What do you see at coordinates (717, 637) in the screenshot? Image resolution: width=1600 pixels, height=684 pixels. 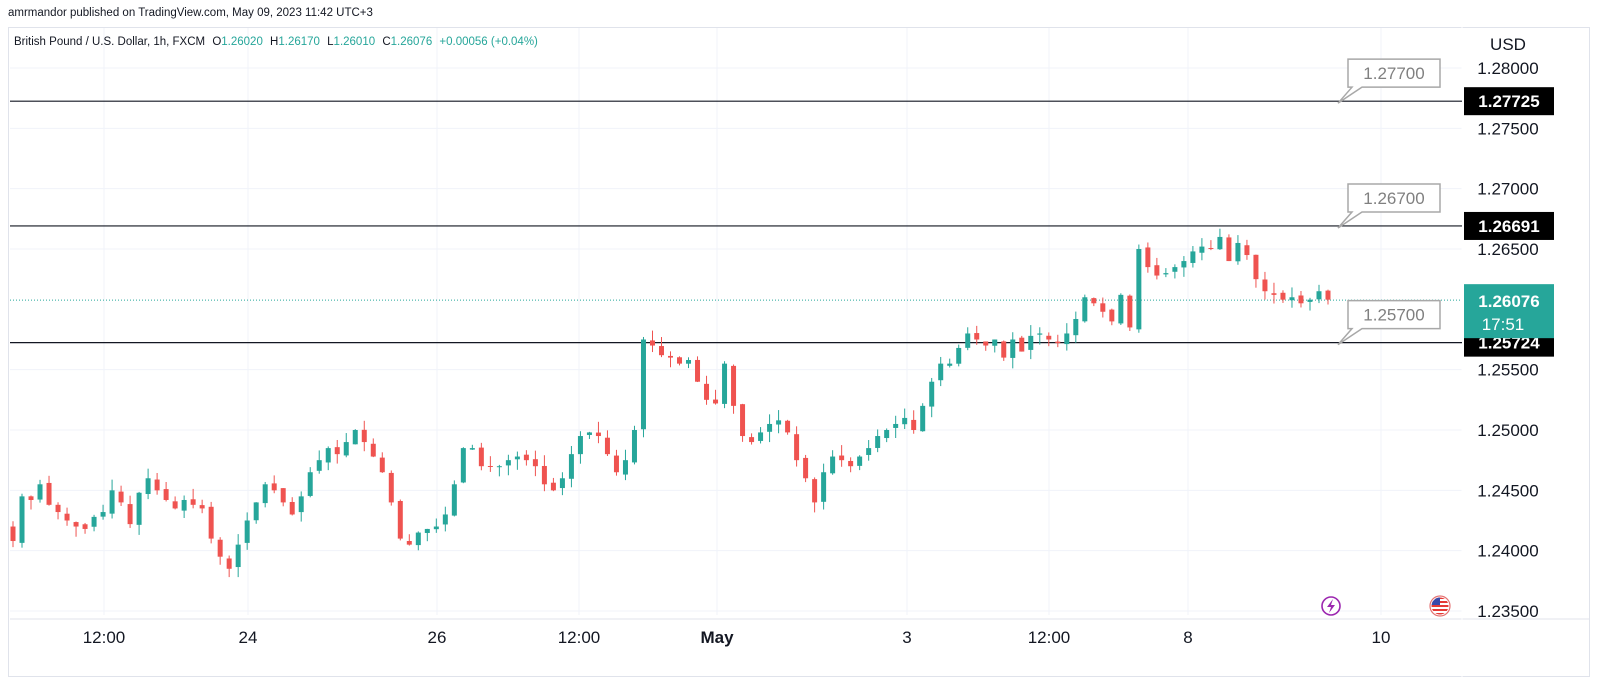 I see `x-tick-label: May` at bounding box center [717, 637].